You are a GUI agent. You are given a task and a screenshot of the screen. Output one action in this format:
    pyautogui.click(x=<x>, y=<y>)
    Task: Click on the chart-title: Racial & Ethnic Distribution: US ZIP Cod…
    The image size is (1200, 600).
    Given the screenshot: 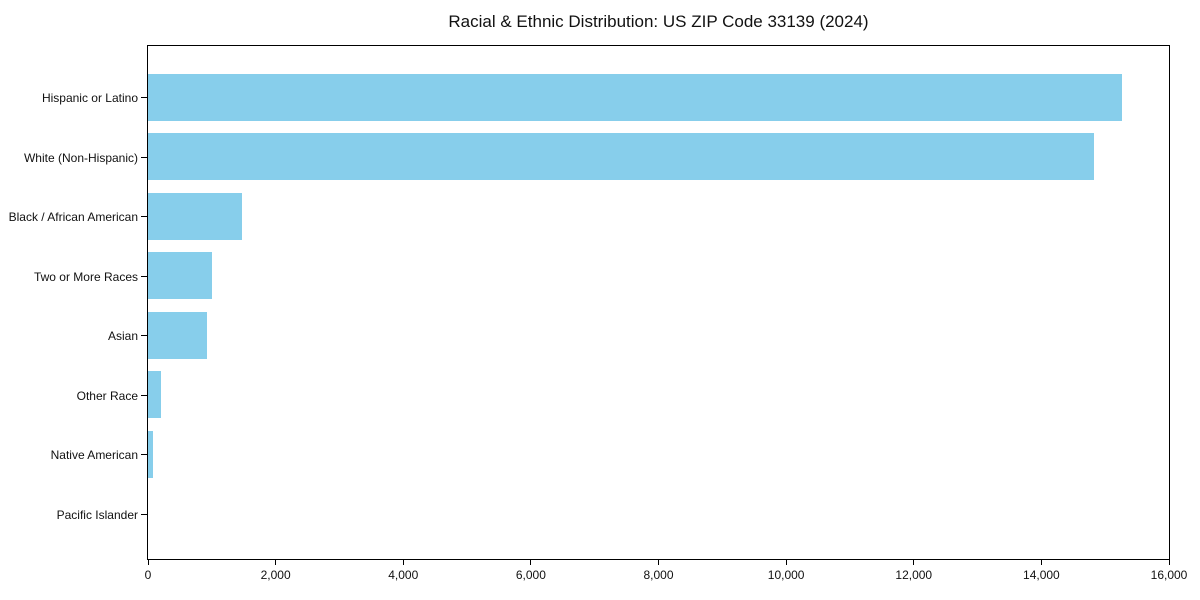 What is the action you would take?
    pyautogui.click(x=658, y=21)
    